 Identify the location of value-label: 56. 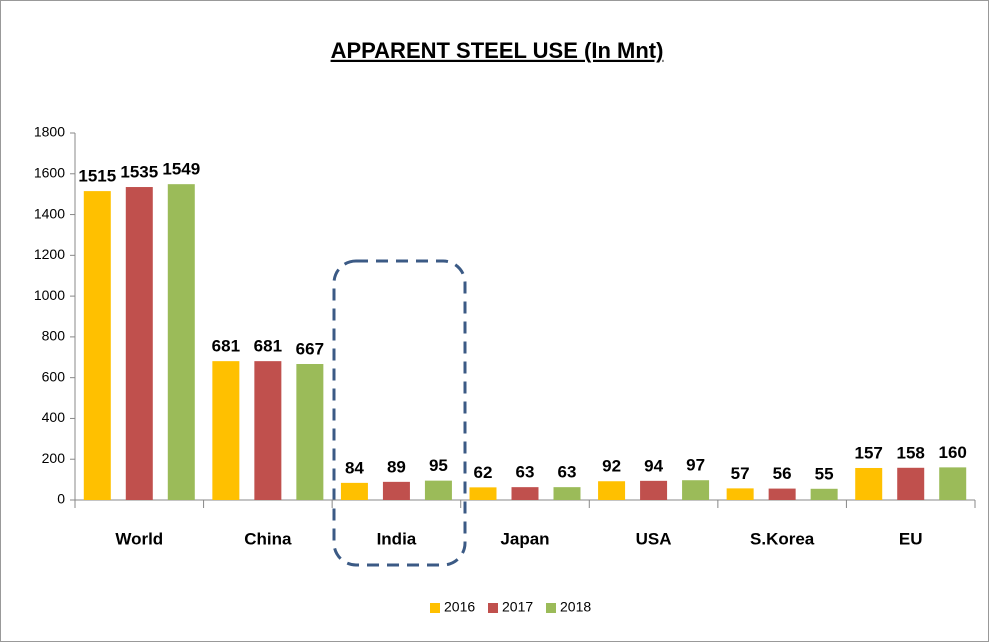
(782, 473).